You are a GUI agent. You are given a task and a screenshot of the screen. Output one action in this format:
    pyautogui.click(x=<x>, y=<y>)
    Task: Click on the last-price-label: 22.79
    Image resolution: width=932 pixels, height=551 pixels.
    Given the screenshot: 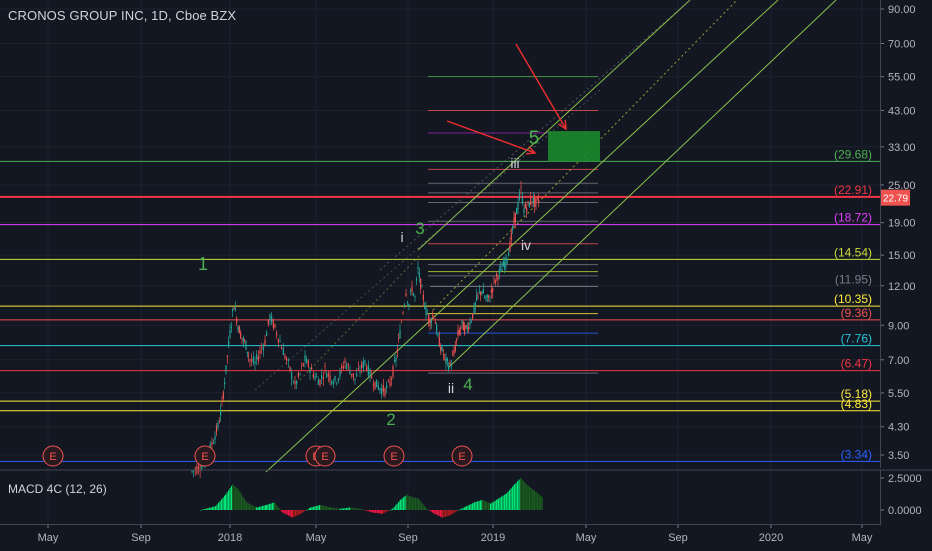 What is the action you would take?
    pyautogui.click(x=895, y=199)
    